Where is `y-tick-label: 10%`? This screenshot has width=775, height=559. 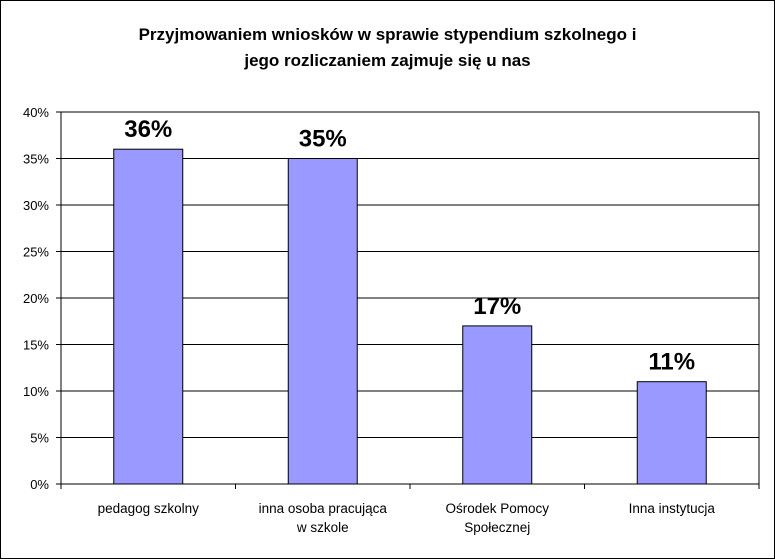 y-tick-label: 10% is located at coordinates (36, 391).